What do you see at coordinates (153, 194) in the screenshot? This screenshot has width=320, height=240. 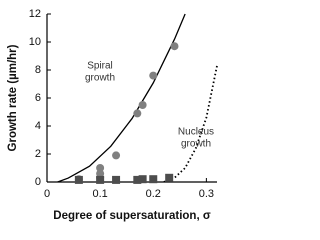 I see `x-tick-label: 0.2` at bounding box center [153, 194].